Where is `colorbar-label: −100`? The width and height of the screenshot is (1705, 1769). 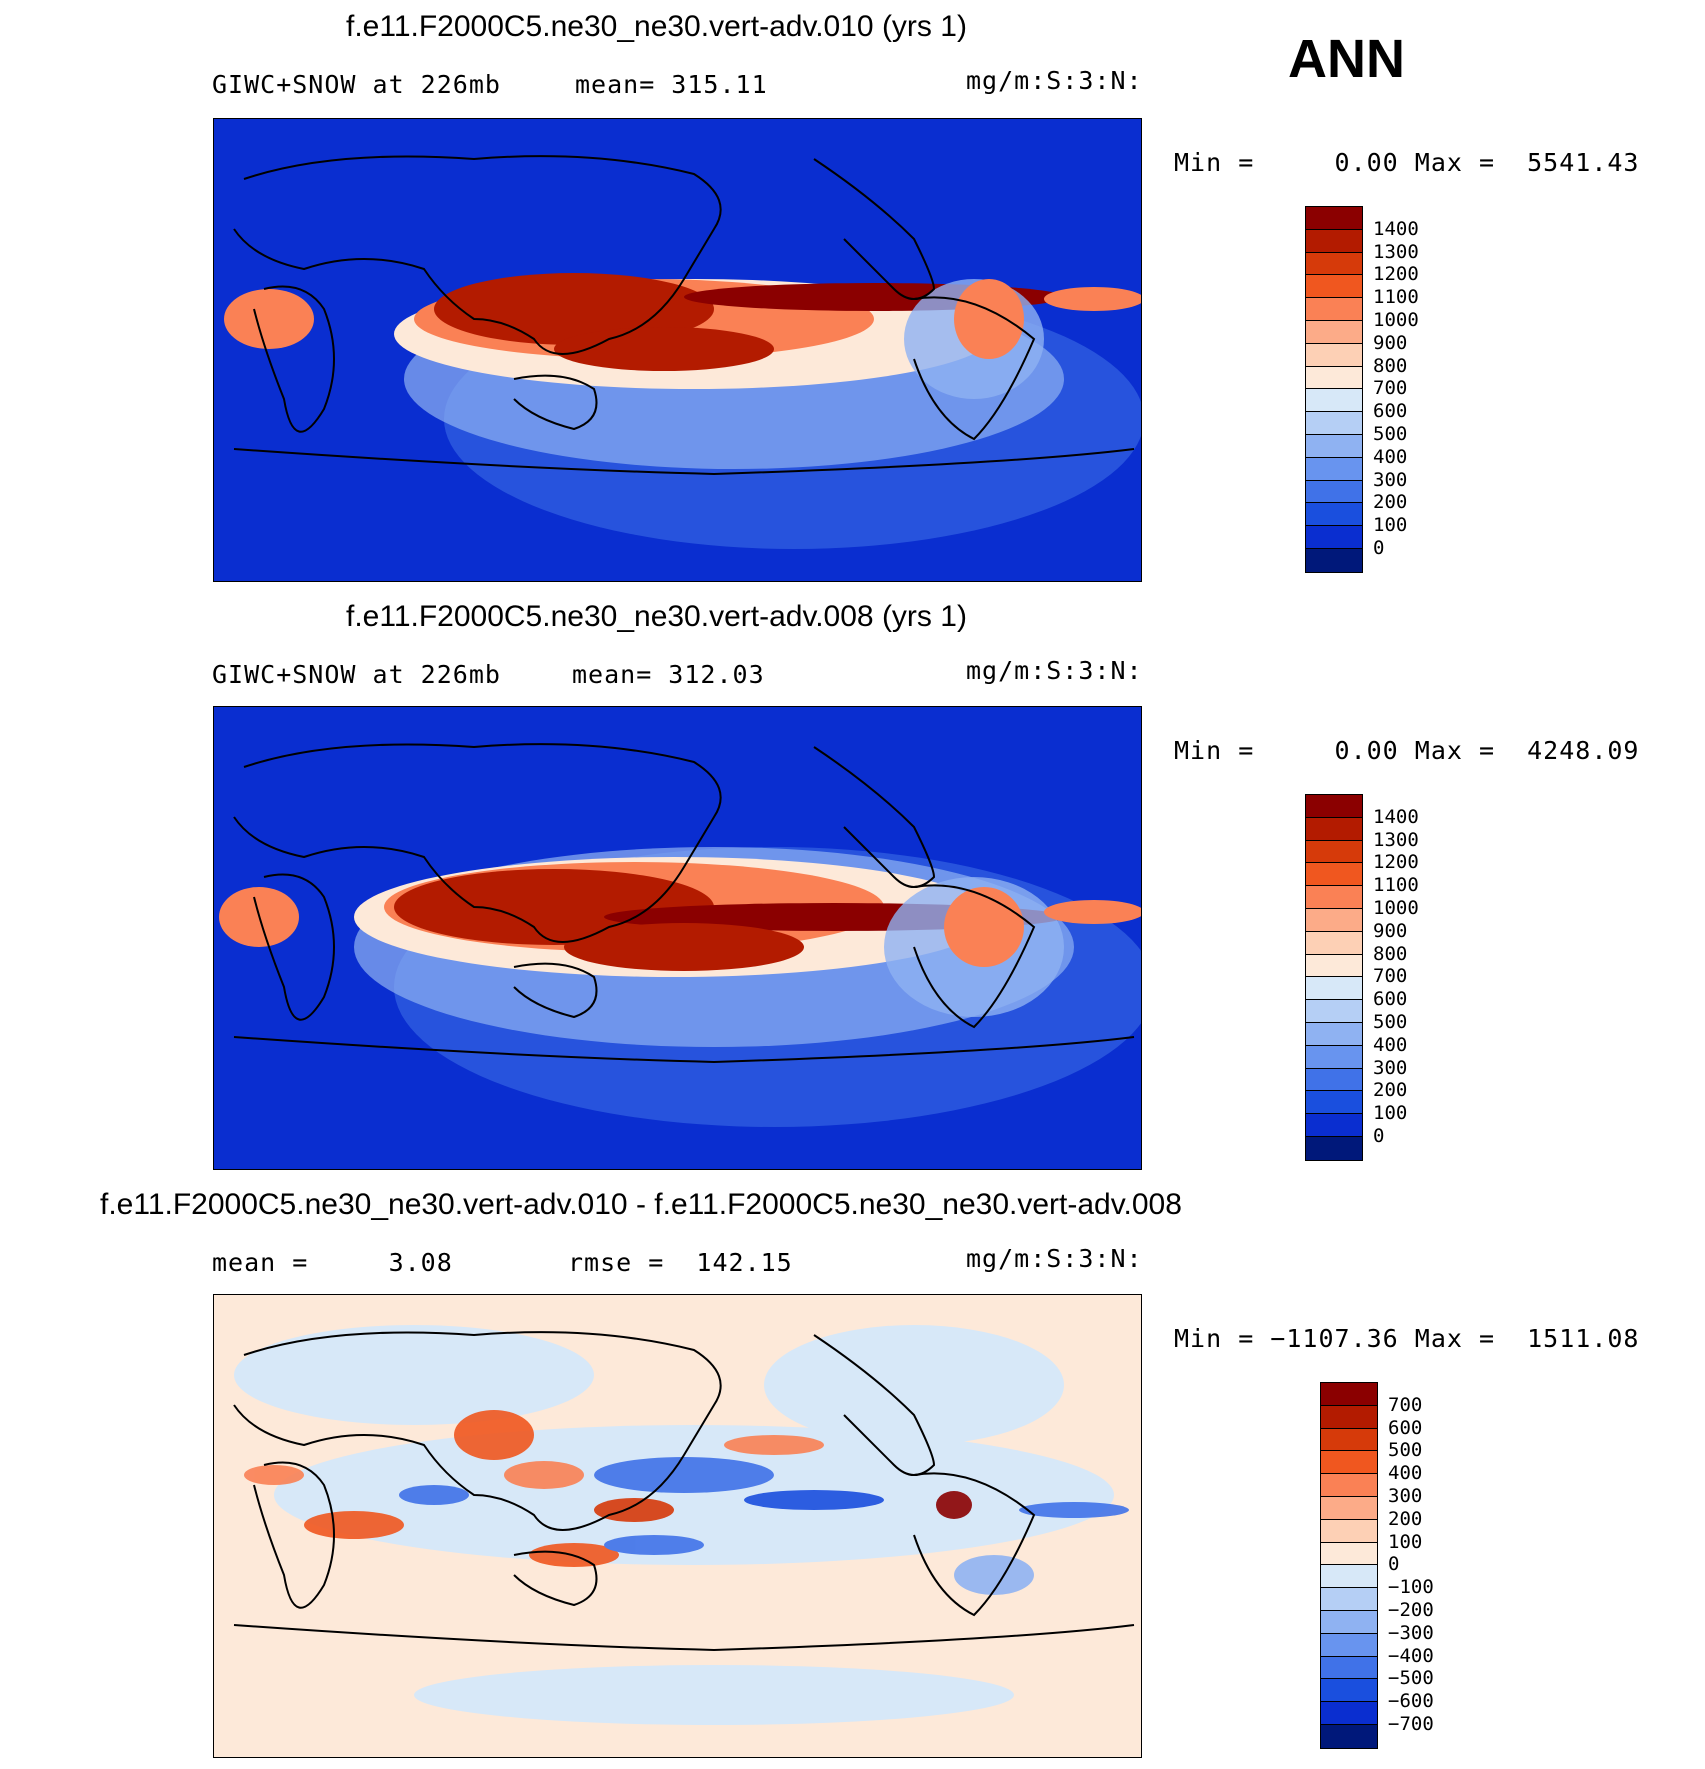 colorbar-label: −100 is located at coordinates (1411, 1587).